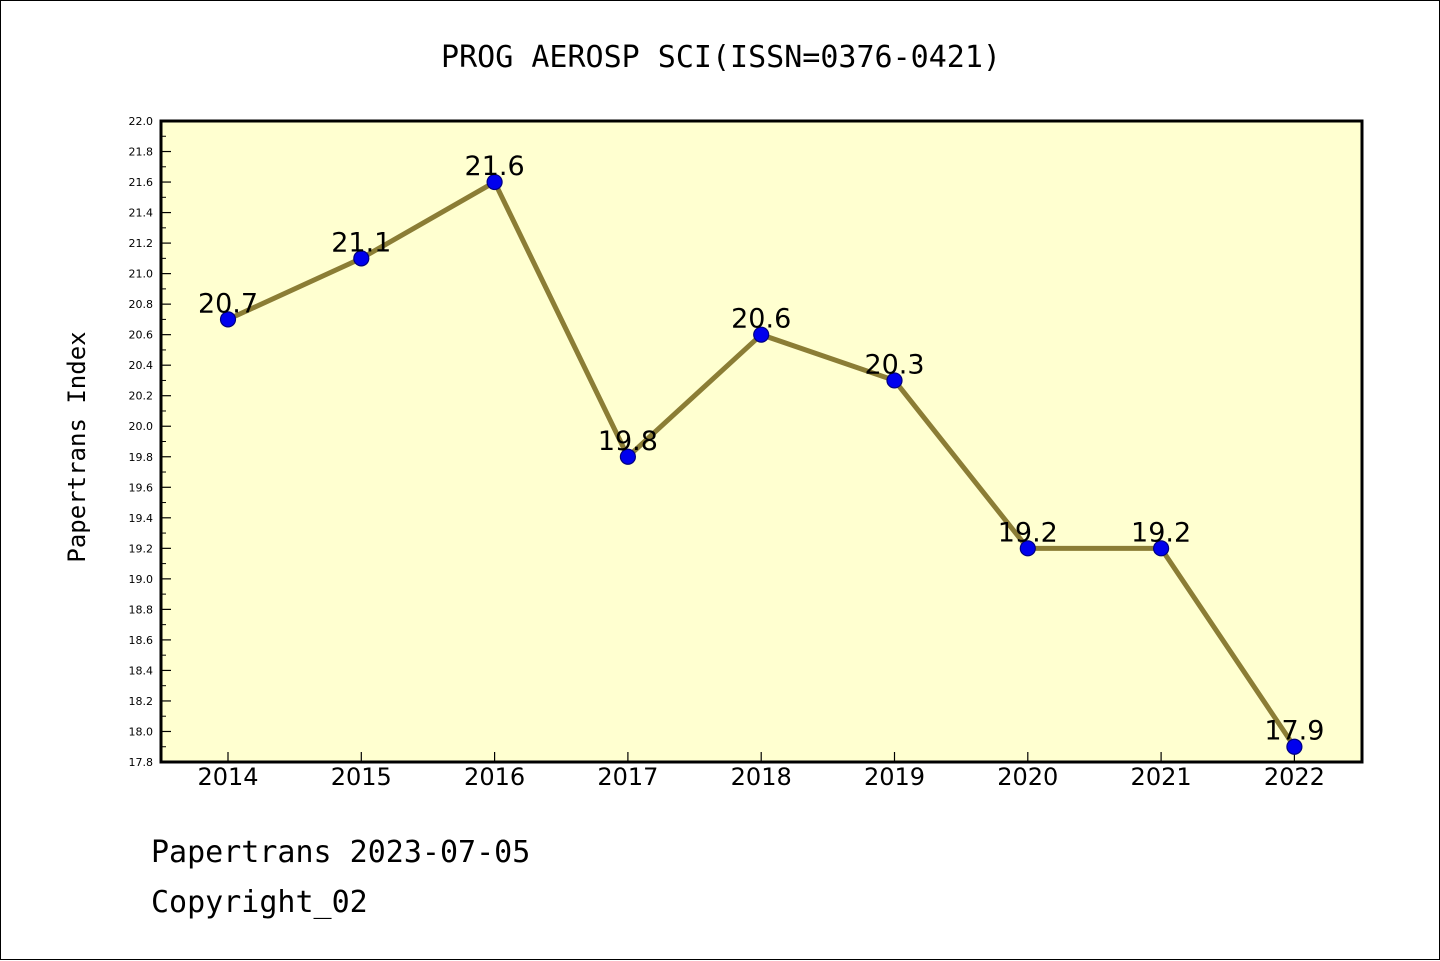 The height and width of the screenshot is (961, 1440). I want to click on x-tick-label: 2016, so click(494, 777).